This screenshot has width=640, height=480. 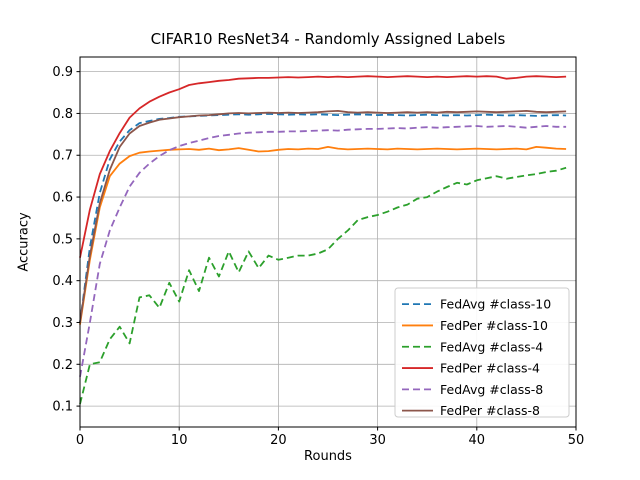 I want to click on legend-label: FedAvg #class-8, so click(x=491, y=389).